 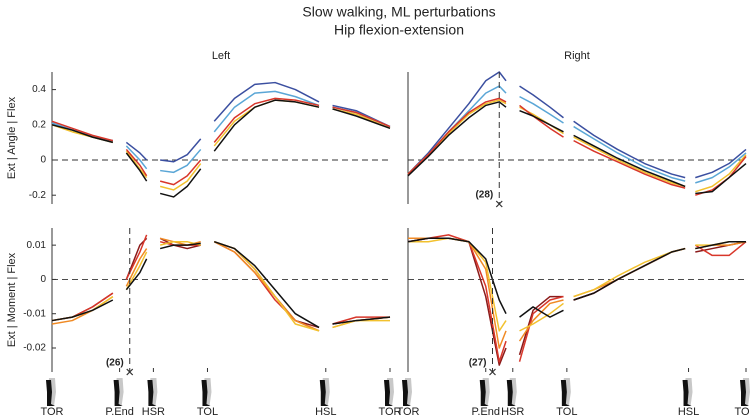 What do you see at coordinates (12, 299) in the screenshot?
I see `y-axis-label: Ext | Moment | Flex` at bounding box center [12, 299].